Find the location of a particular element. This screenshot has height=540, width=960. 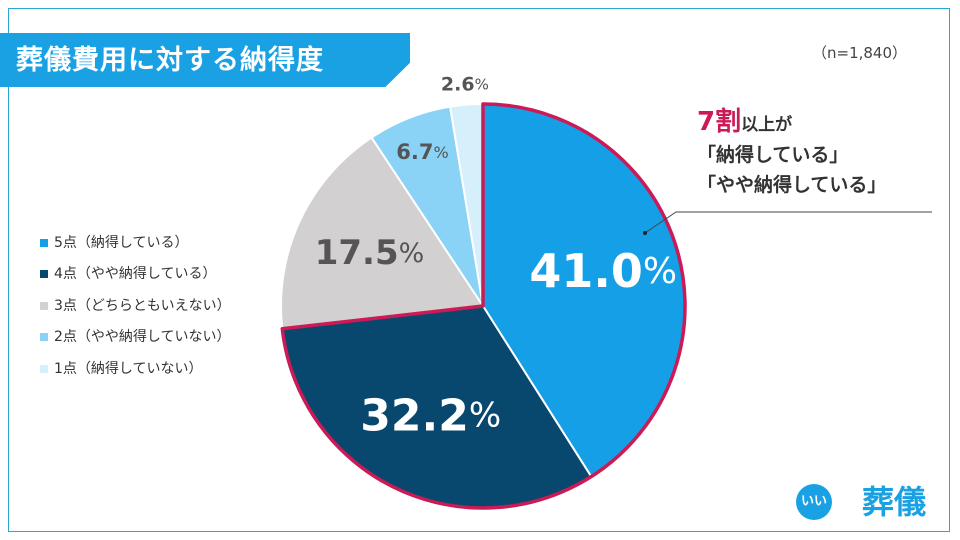

legend-item-4: 2点（やや納得していない） is located at coordinates (135, 341).